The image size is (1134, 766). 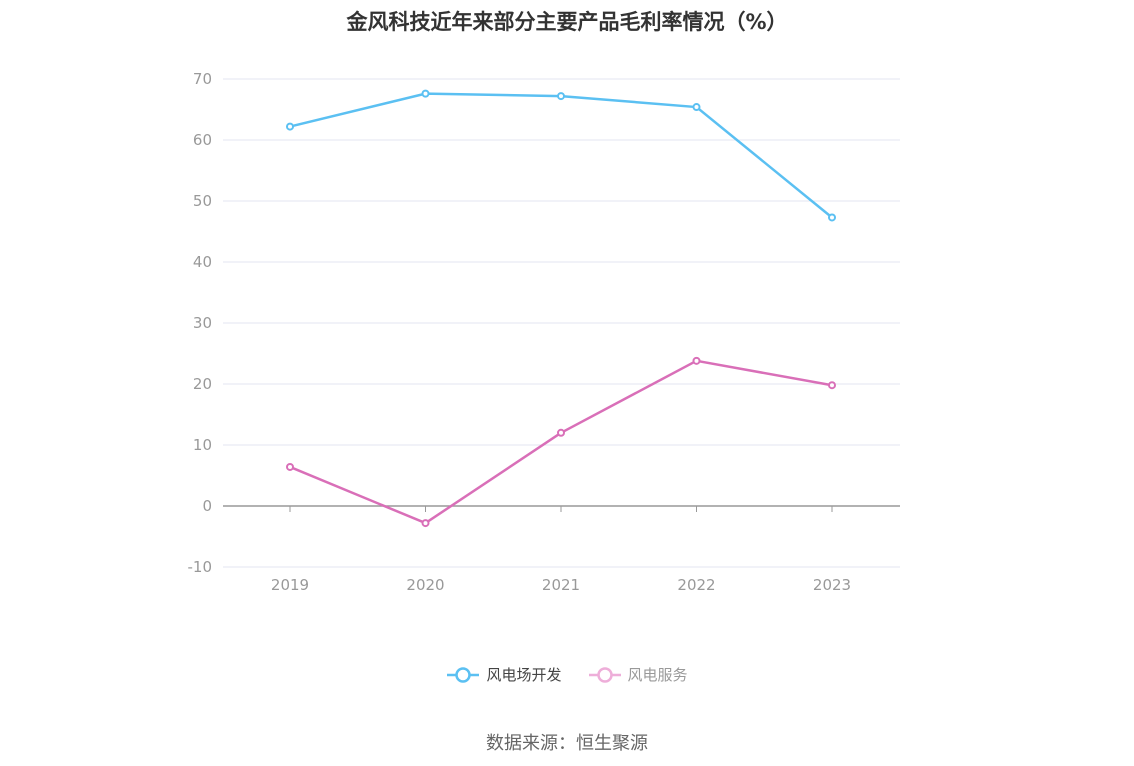 I want to click on axes, so click(x=561, y=508).